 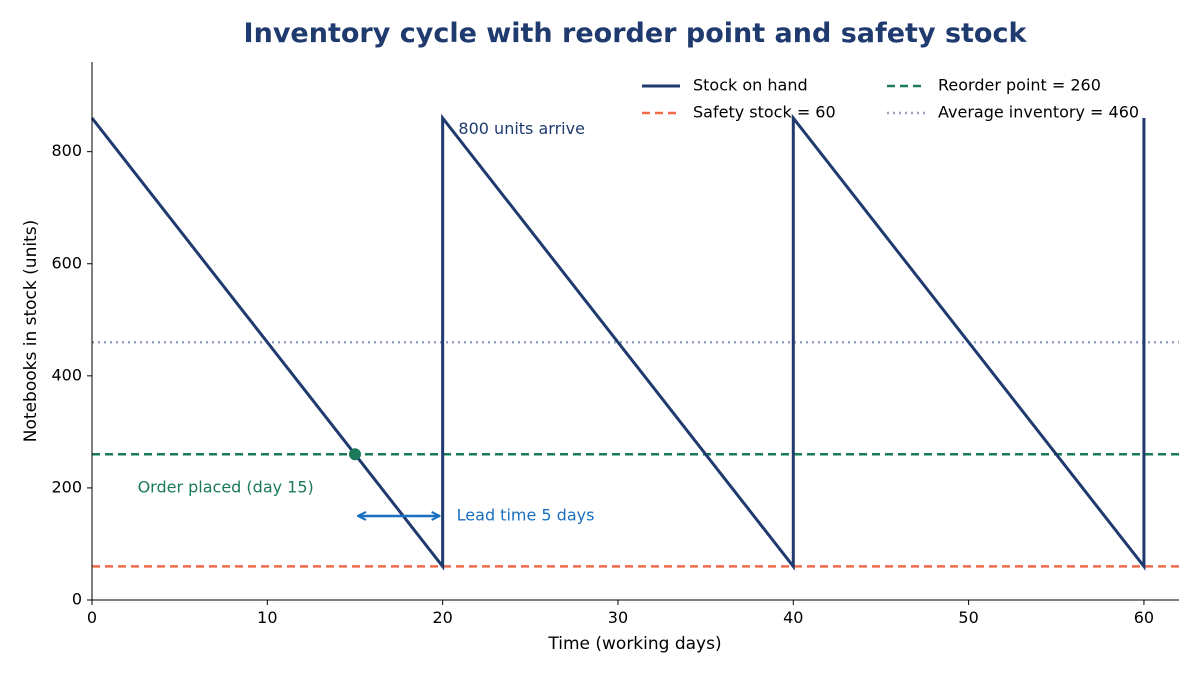 What do you see at coordinates (31, 331) in the screenshot?
I see `y-axis-label: Notebooks in stock (units)` at bounding box center [31, 331].